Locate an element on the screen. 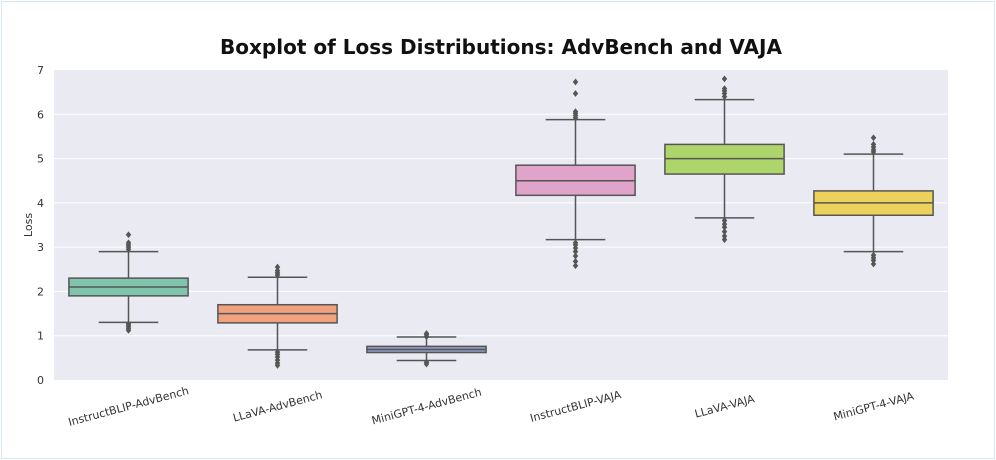  y-tick-label-4: 4 is located at coordinates (40, 203).